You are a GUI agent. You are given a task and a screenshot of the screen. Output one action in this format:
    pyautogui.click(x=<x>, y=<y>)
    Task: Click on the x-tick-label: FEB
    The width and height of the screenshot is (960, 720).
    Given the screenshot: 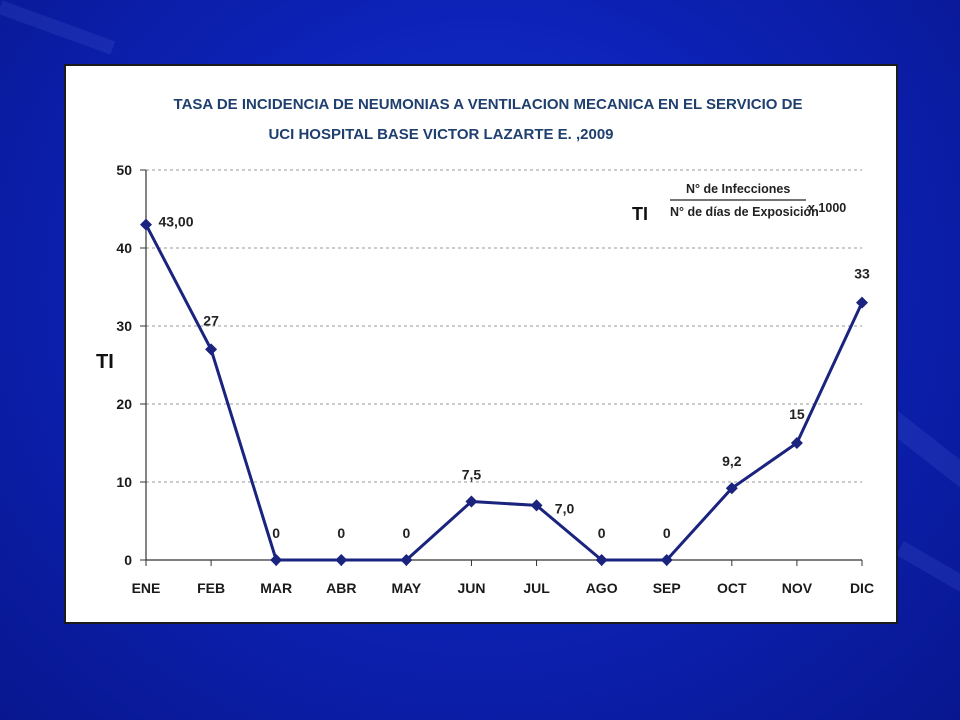 What is the action you would take?
    pyautogui.click(x=211, y=588)
    